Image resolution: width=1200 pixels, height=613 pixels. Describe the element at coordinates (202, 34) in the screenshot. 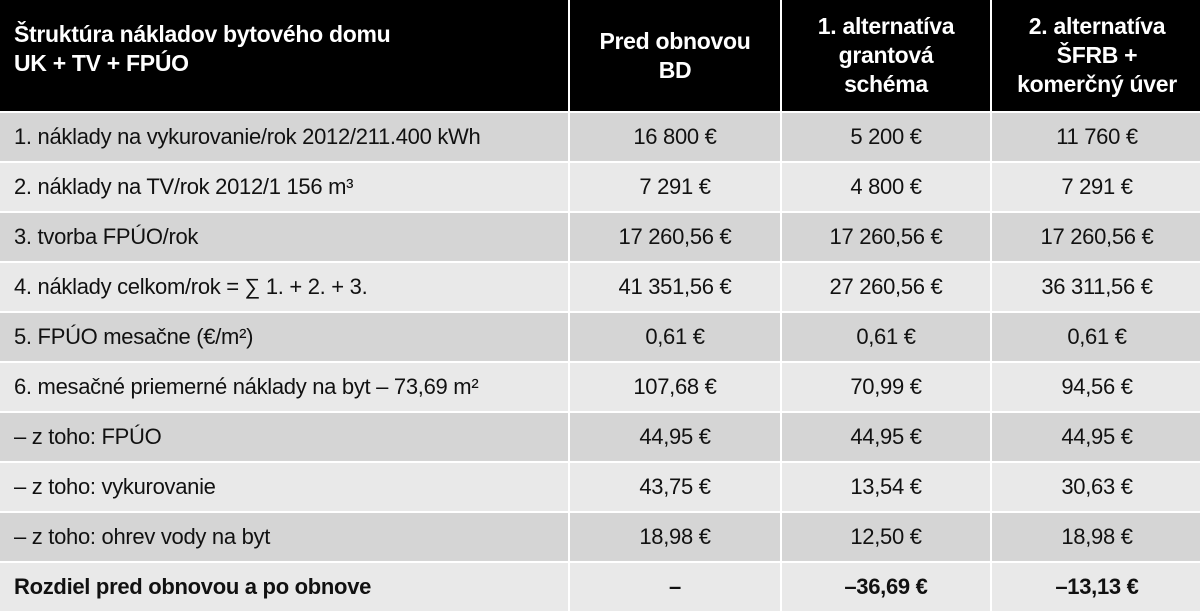

I see `header-line: Štruktúra nákladov bytového domu` at that location.